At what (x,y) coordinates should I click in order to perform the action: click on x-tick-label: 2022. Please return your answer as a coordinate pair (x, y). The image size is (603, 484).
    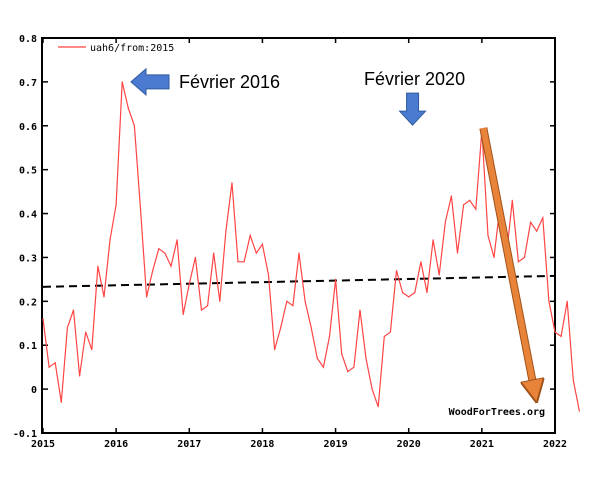
    Looking at the image, I should click on (555, 444).